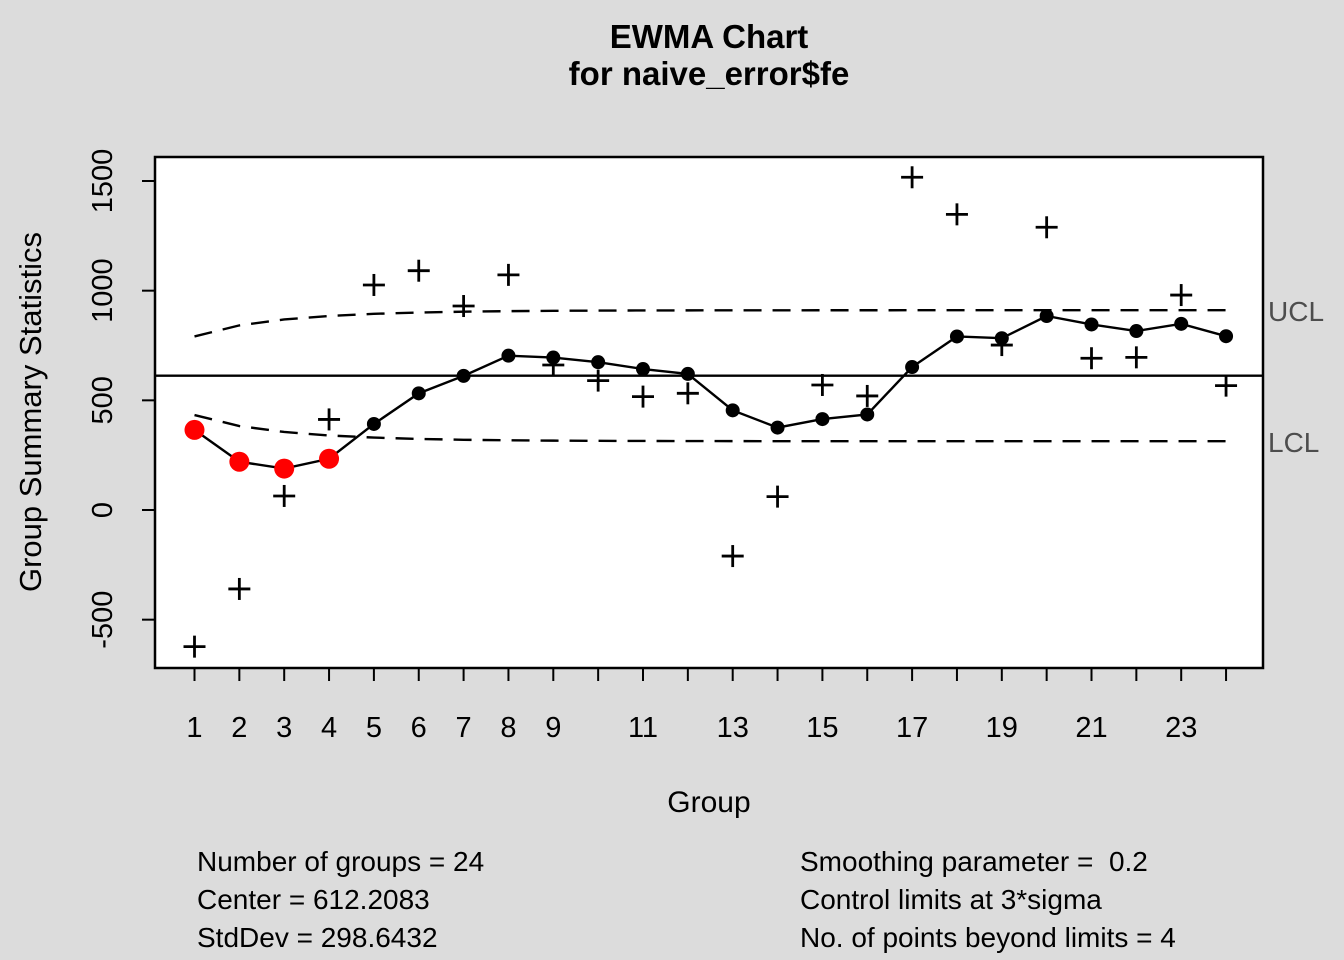 Image resolution: width=1344 pixels, height=960 pixels. I want to click on x-tick-label: 9, so click(553, 728).